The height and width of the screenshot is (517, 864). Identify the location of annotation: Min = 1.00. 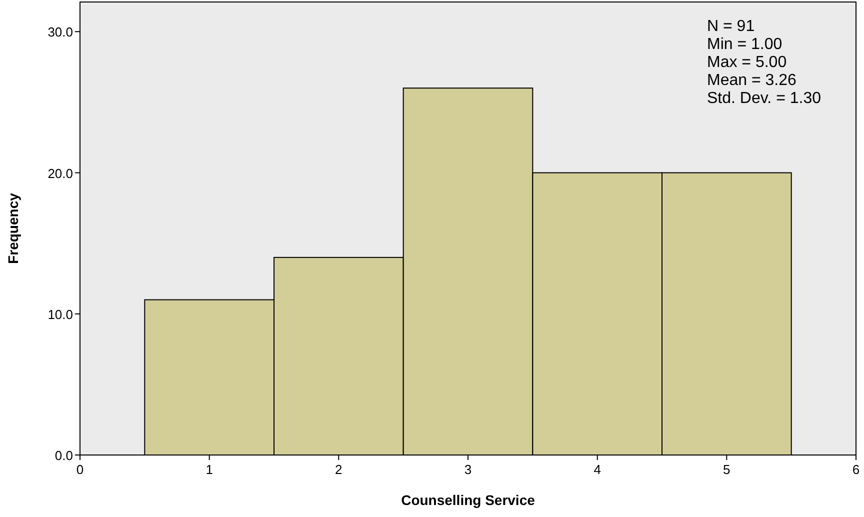
(744, 44).